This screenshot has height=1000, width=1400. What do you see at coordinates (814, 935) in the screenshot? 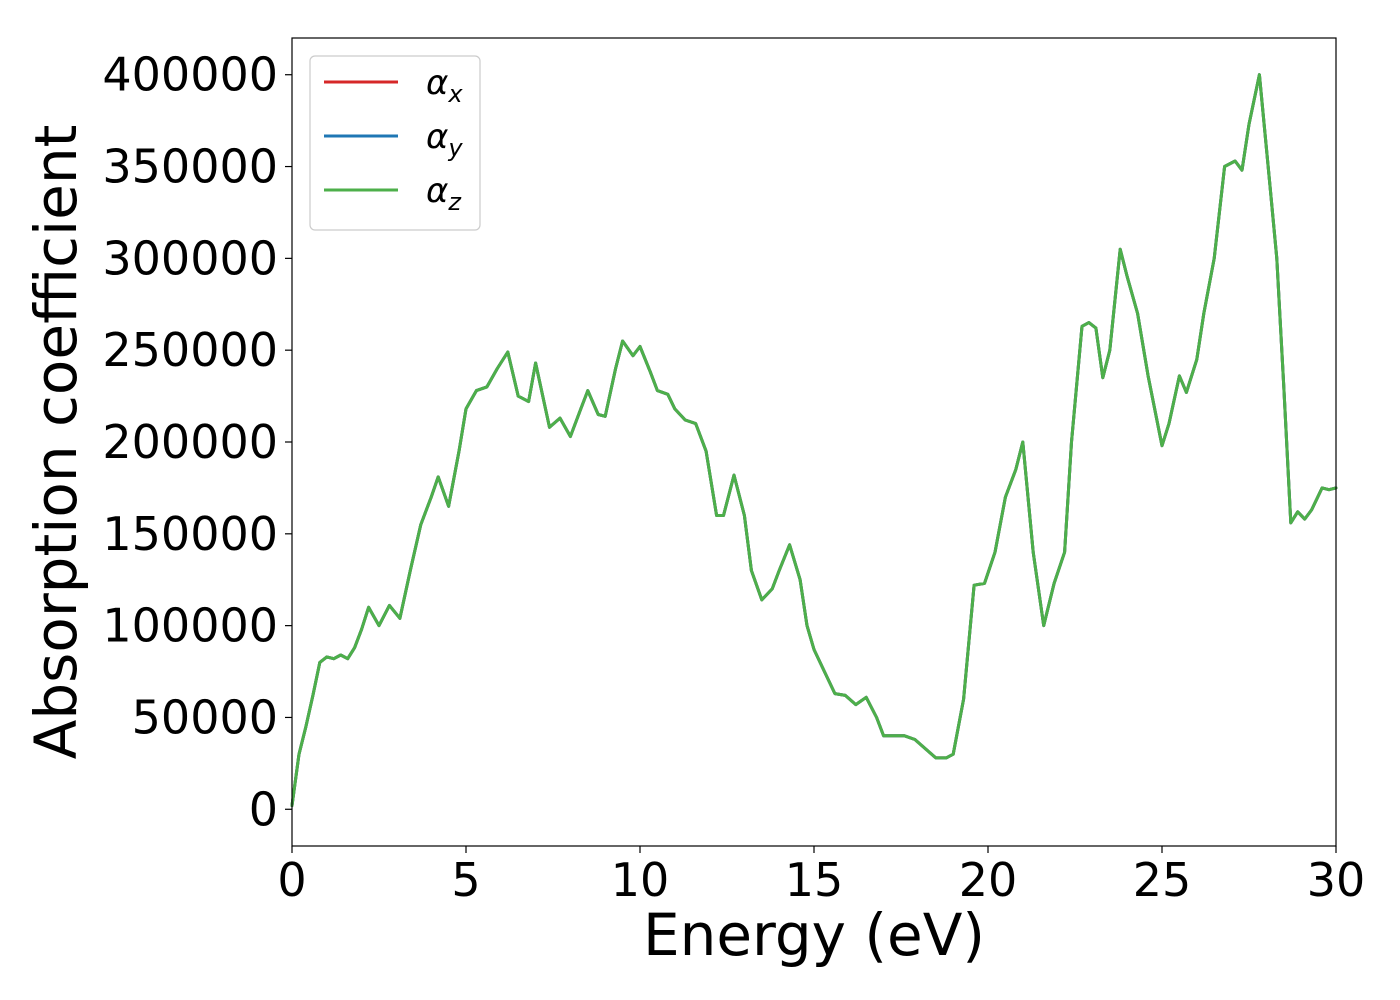
I see `x-axis-title: Energy (eV)` at bounding box center [814, 935].